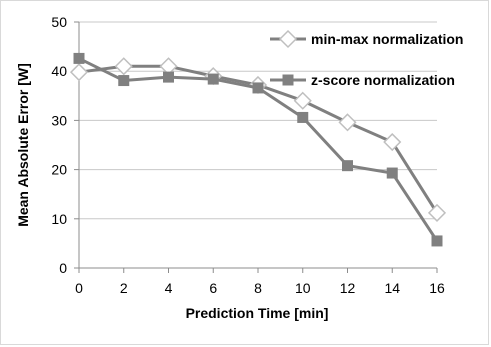  I want to click on x-tick-label: 0, so click(79, 288).